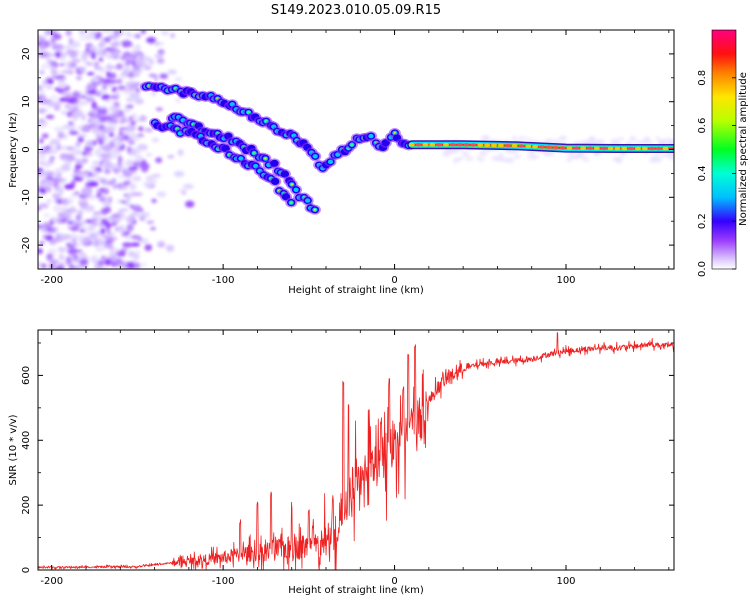  What do you see at coordinates (365, 150) in the screenshot?
I see `ridge-recovery-branch` at bounding box center [365, 150].